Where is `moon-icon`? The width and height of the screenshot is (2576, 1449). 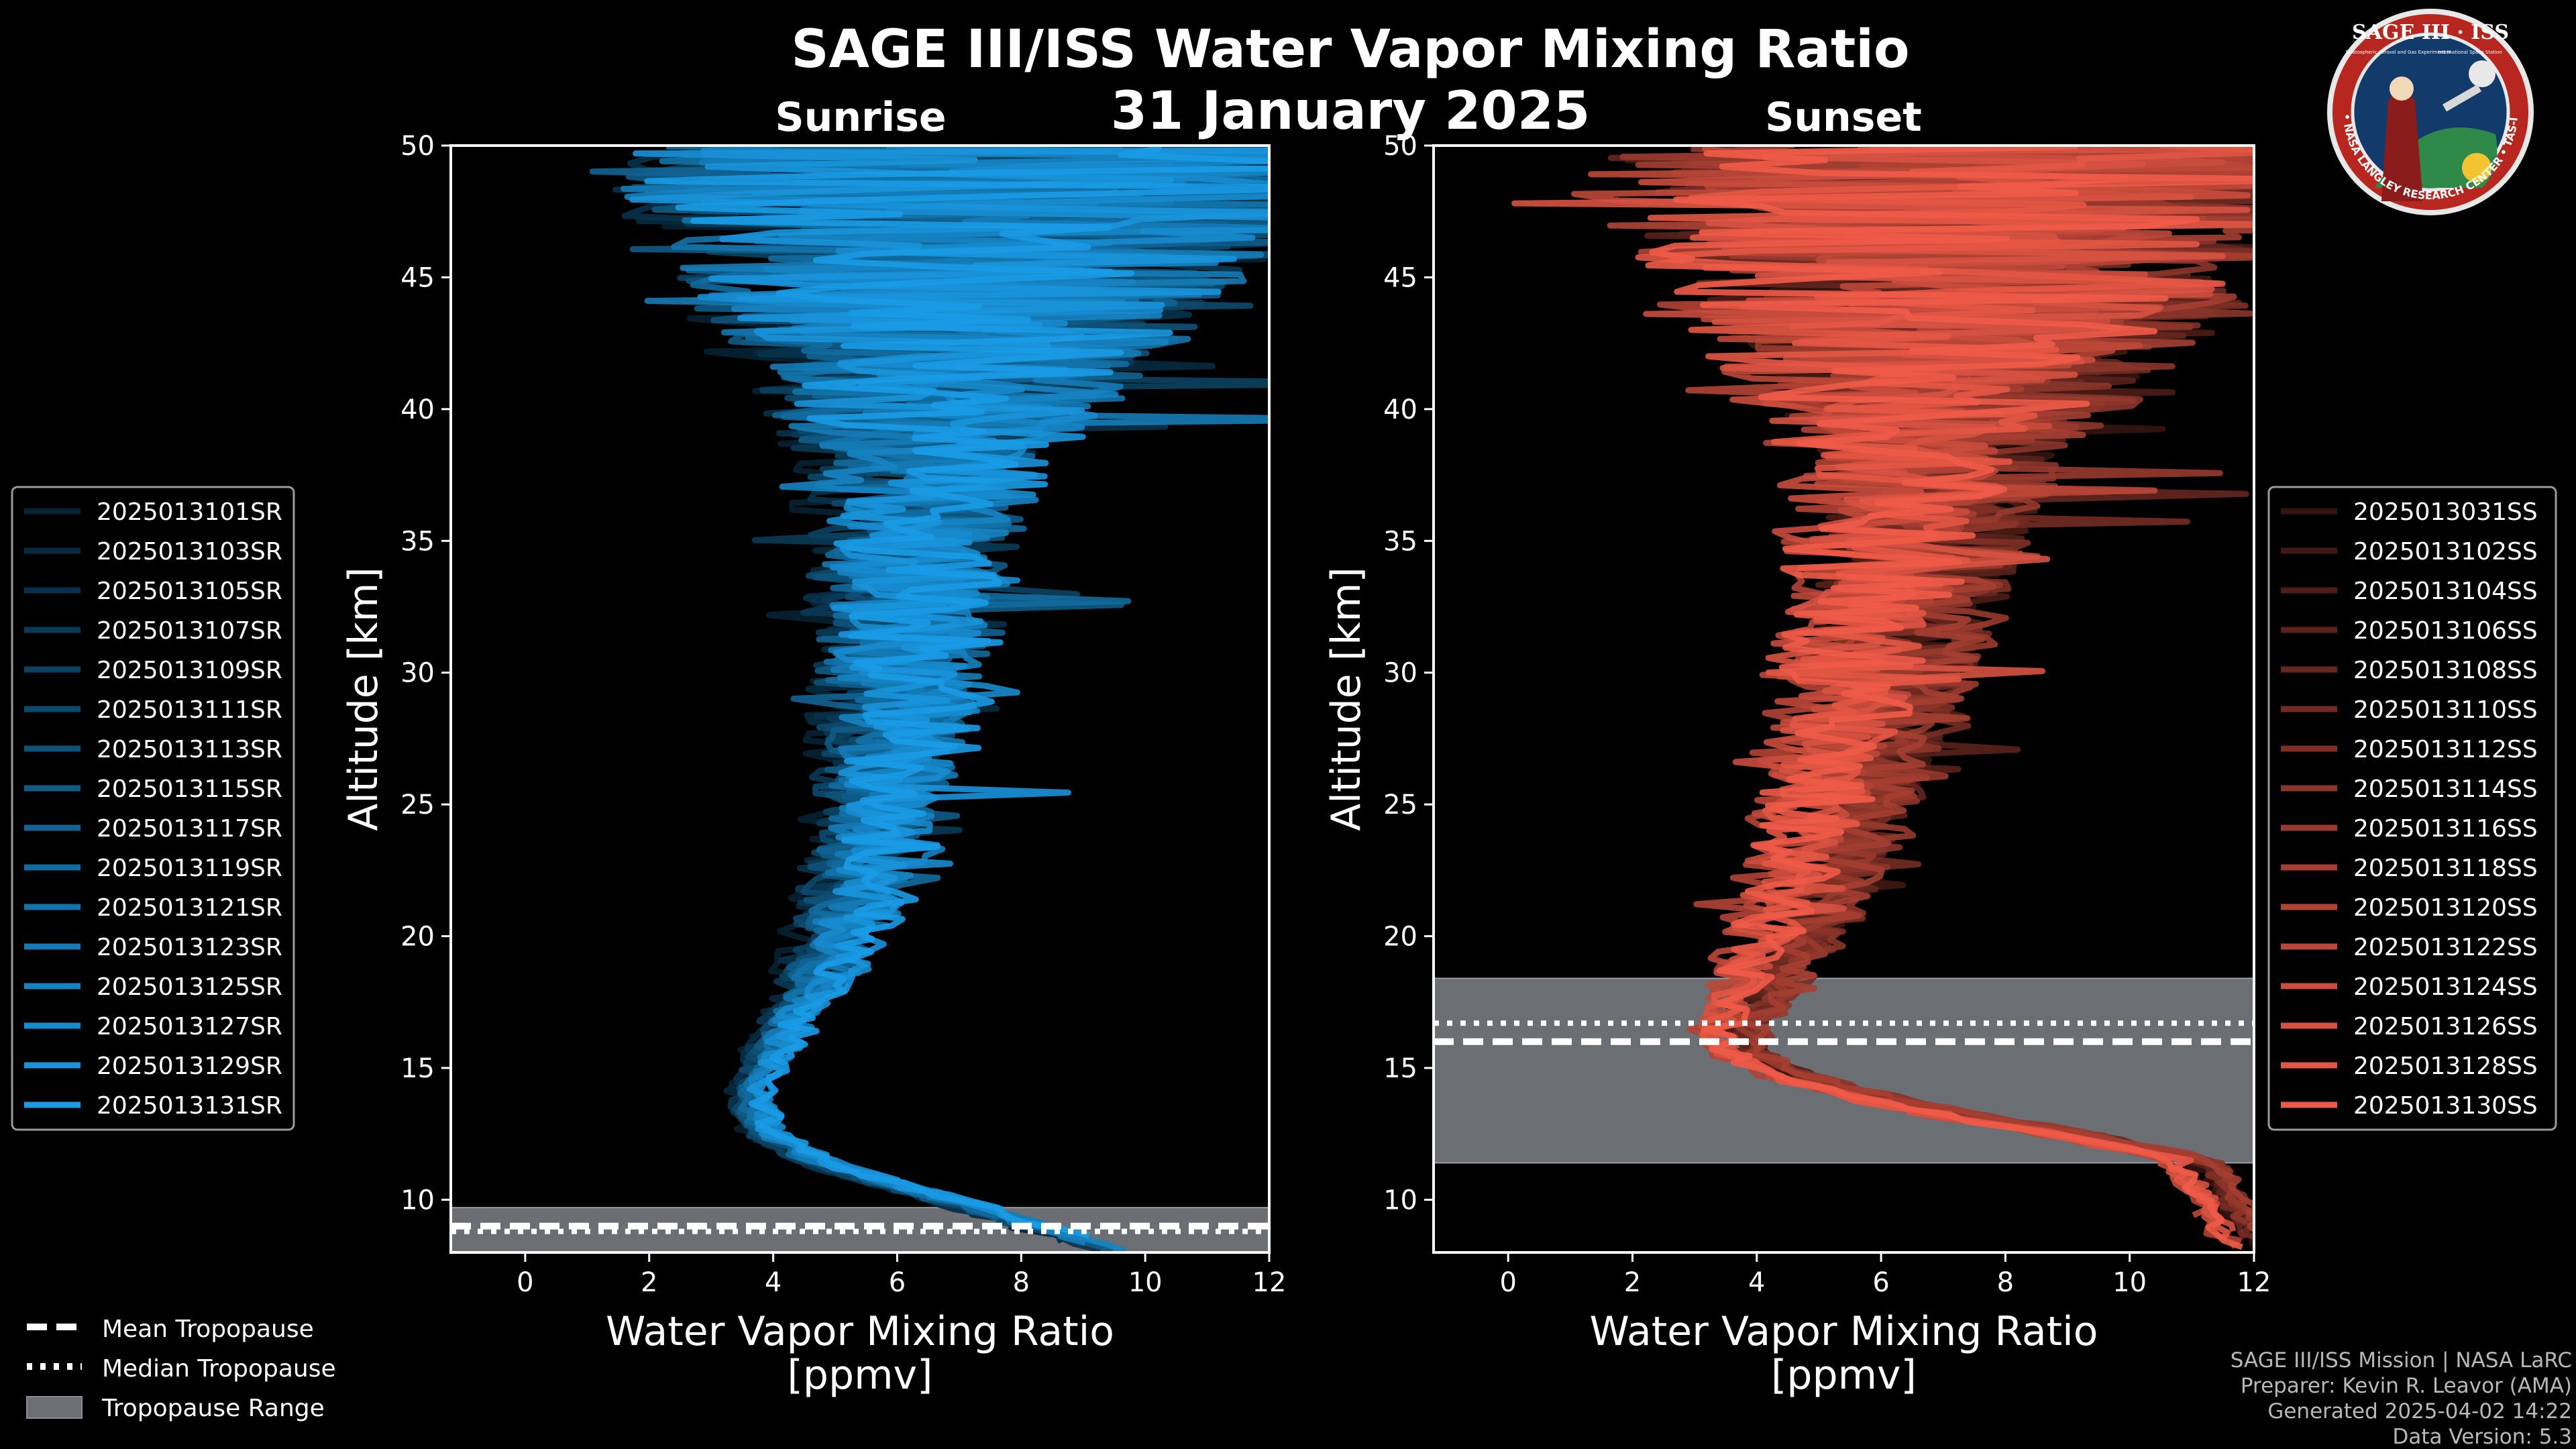
moon-icon is located at coordinates (2482, 73).